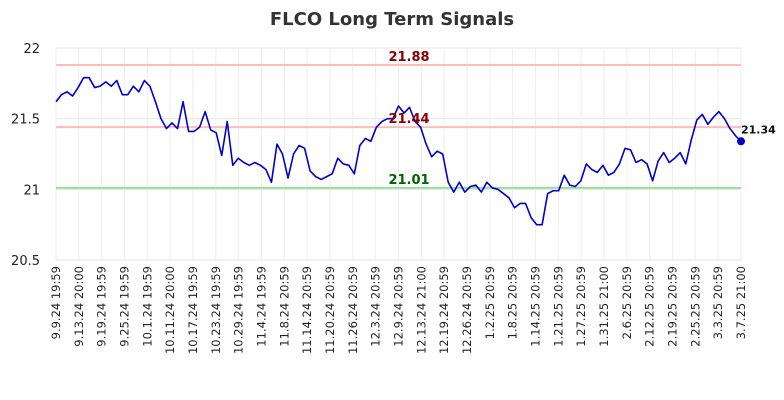  Describe the element at coordinates (31, 49) in the screenshot. I see `y-tick-label: 22` at that location.